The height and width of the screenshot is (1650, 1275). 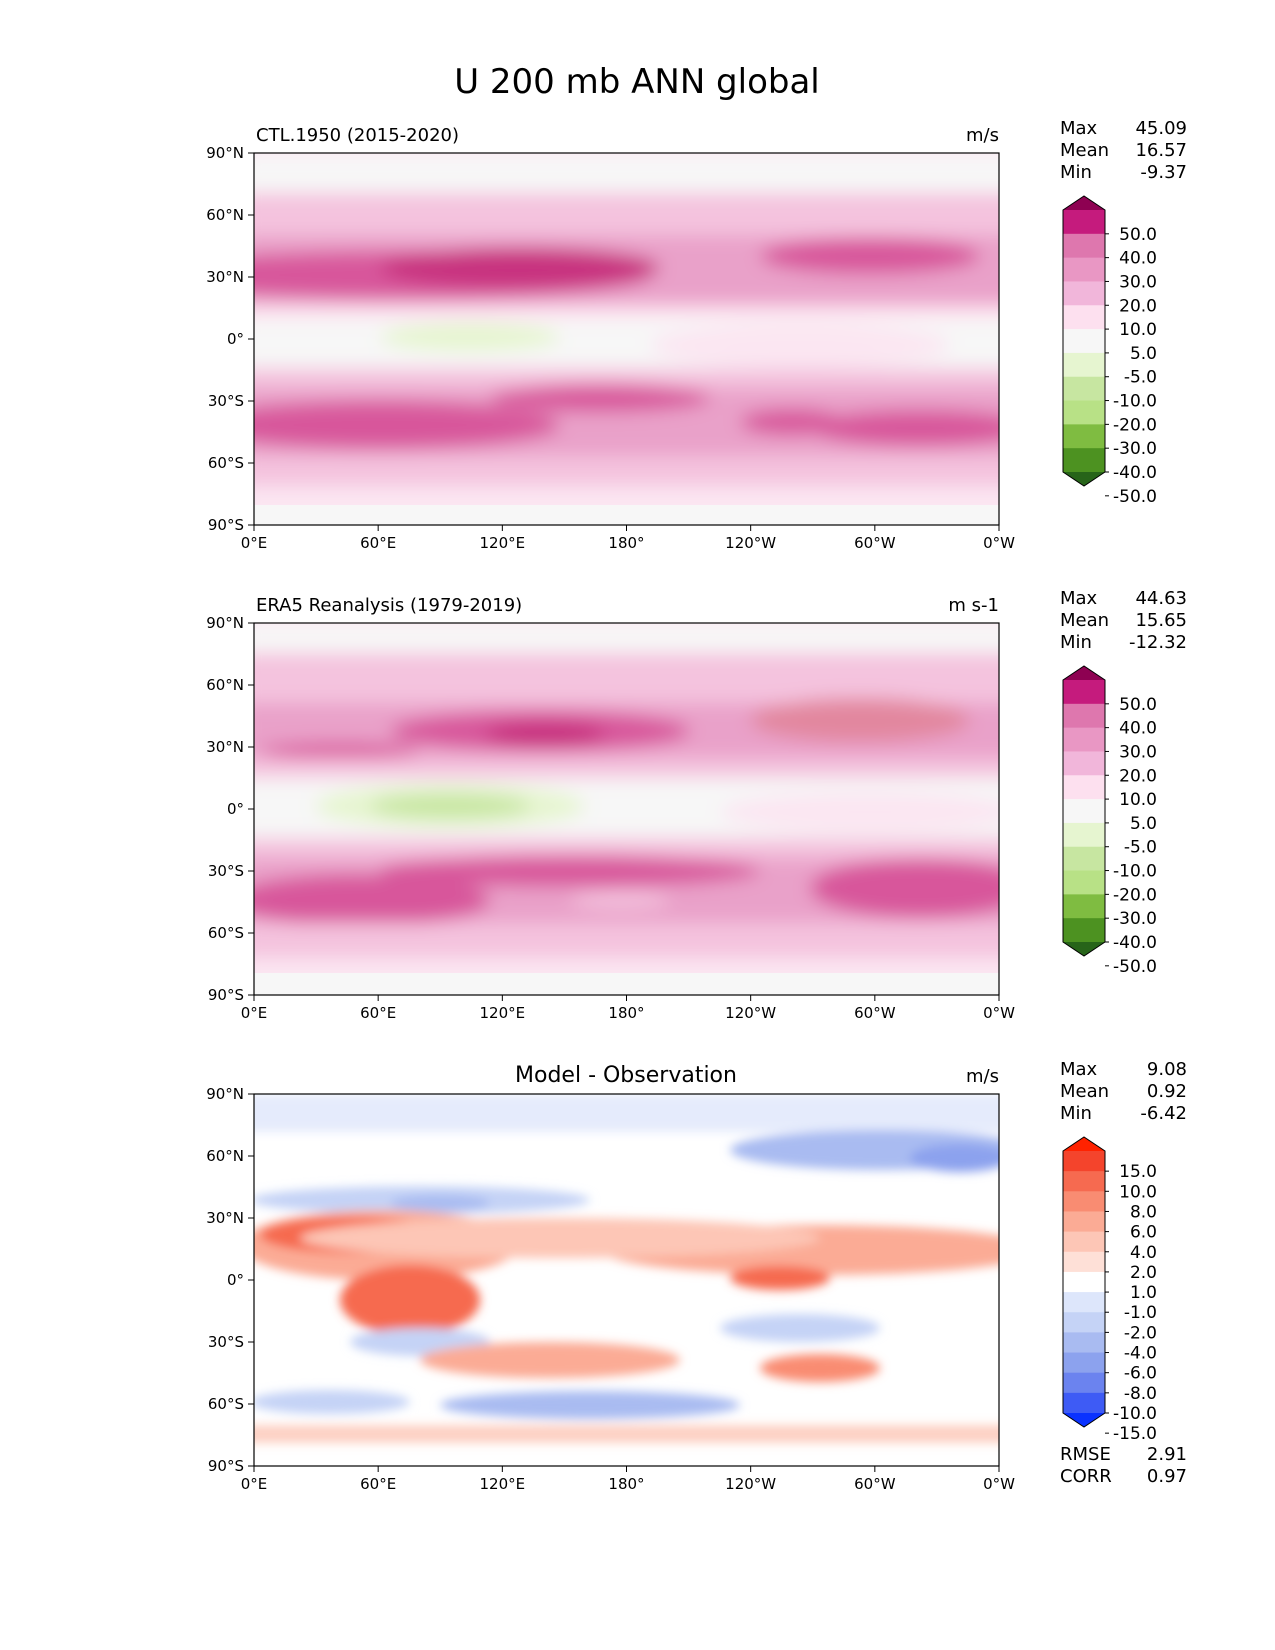 What do you see at coordinates (1140, 1394) in the screenshot?
I see `colorbar-tick-label: -8.0` at bounding box center [1140, 1394].